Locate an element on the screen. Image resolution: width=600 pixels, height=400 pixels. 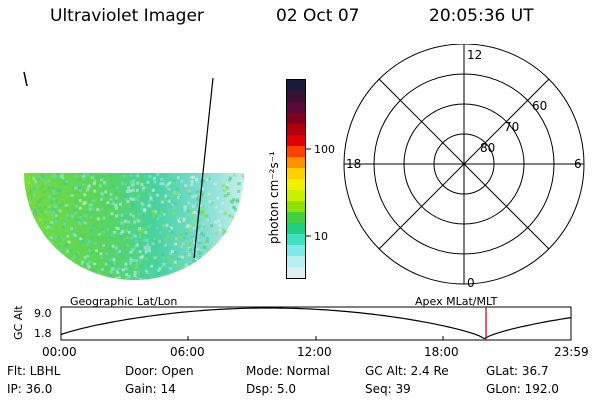
lat-label-70: 70 is located at coordinates (511, 127).